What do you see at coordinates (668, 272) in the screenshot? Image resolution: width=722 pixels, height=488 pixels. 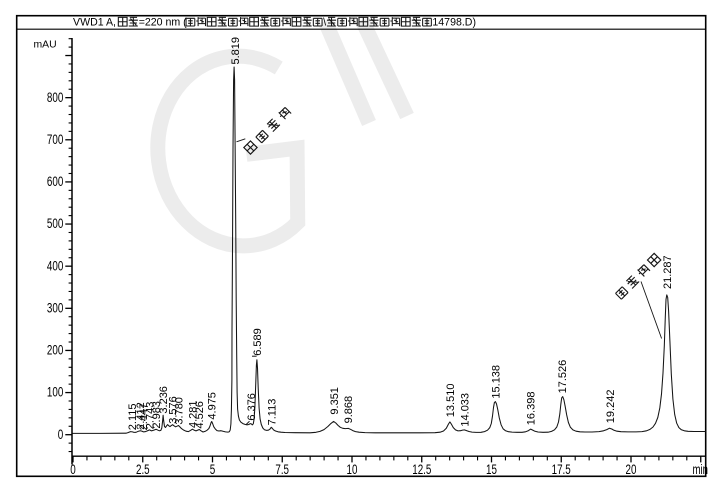 I see `svg-text: 21.287` at bounding box center [668, 272].